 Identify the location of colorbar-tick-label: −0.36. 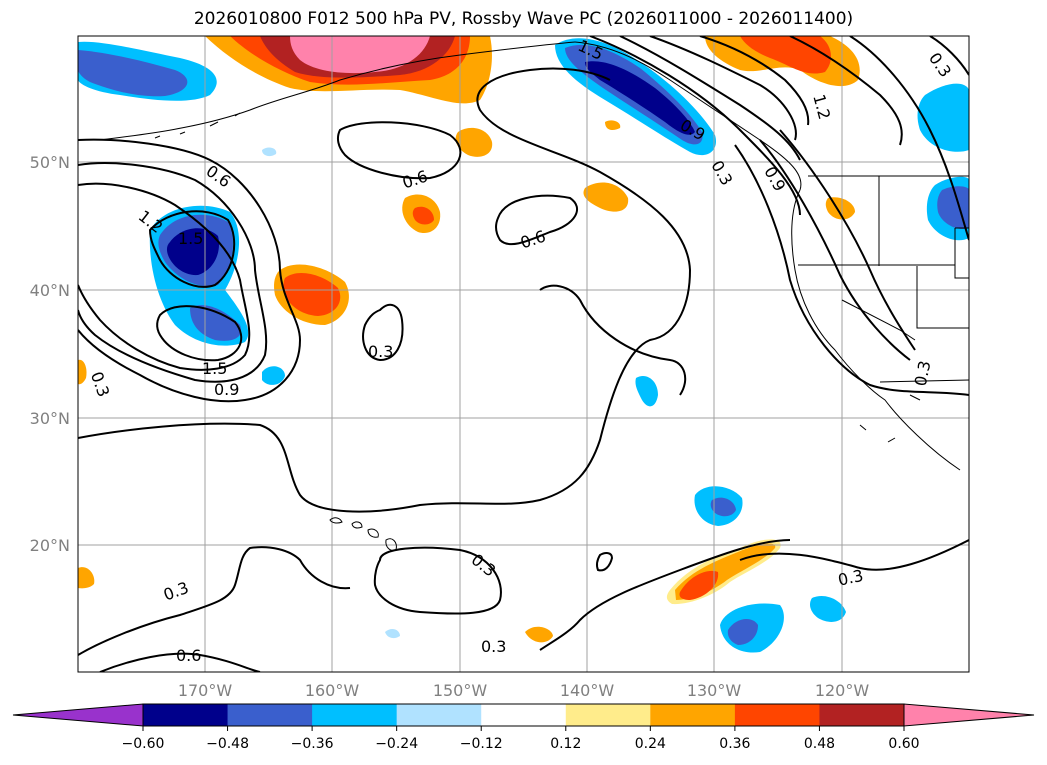
(312, 744).